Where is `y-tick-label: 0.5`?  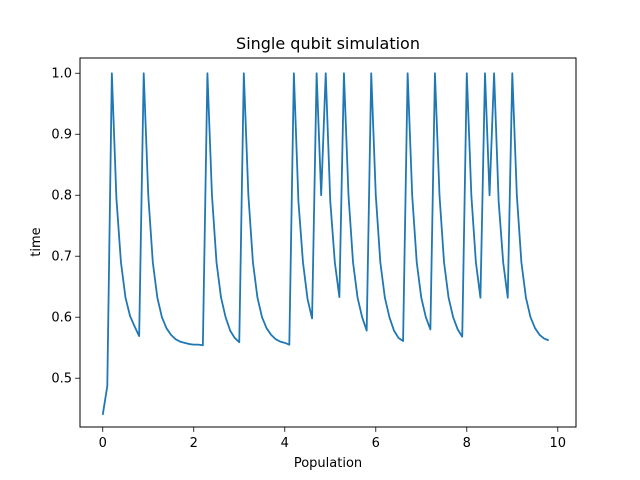 y-tick-label: 0.5 is located at coordinates (61, 379).